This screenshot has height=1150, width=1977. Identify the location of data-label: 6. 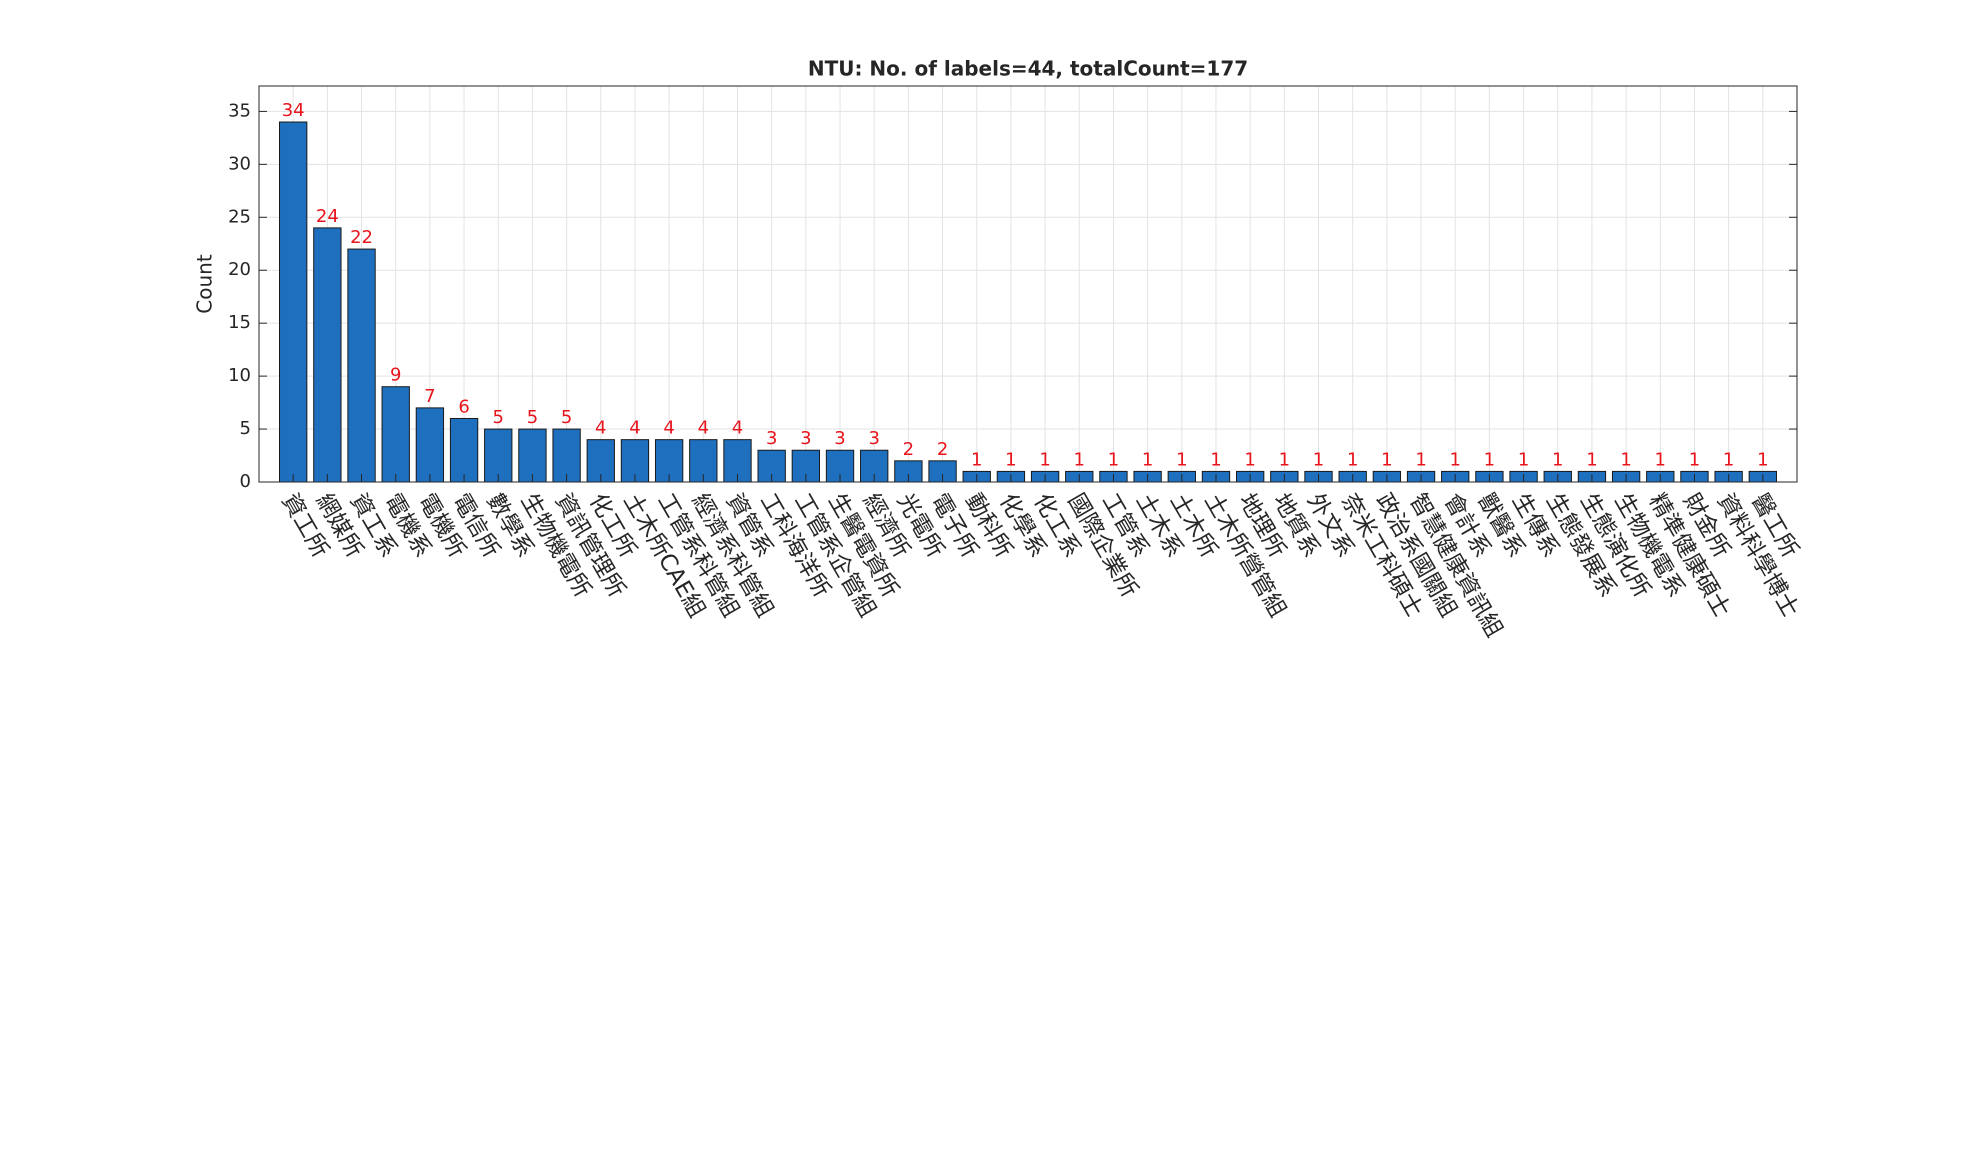
(463, 406).